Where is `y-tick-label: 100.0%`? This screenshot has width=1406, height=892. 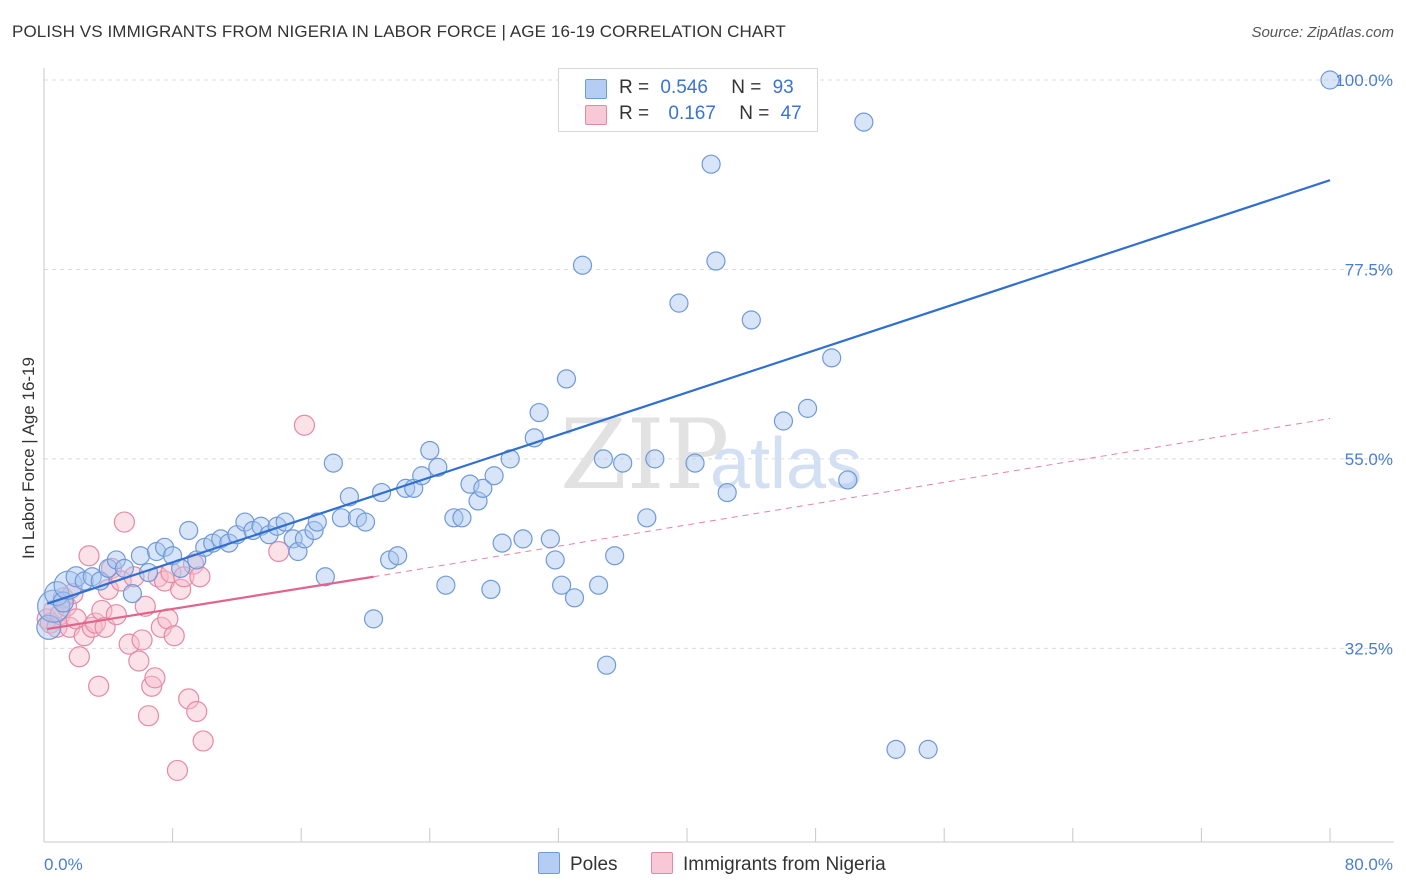
y-tick-label: 100.0% is located at coordinates (1364, 80).